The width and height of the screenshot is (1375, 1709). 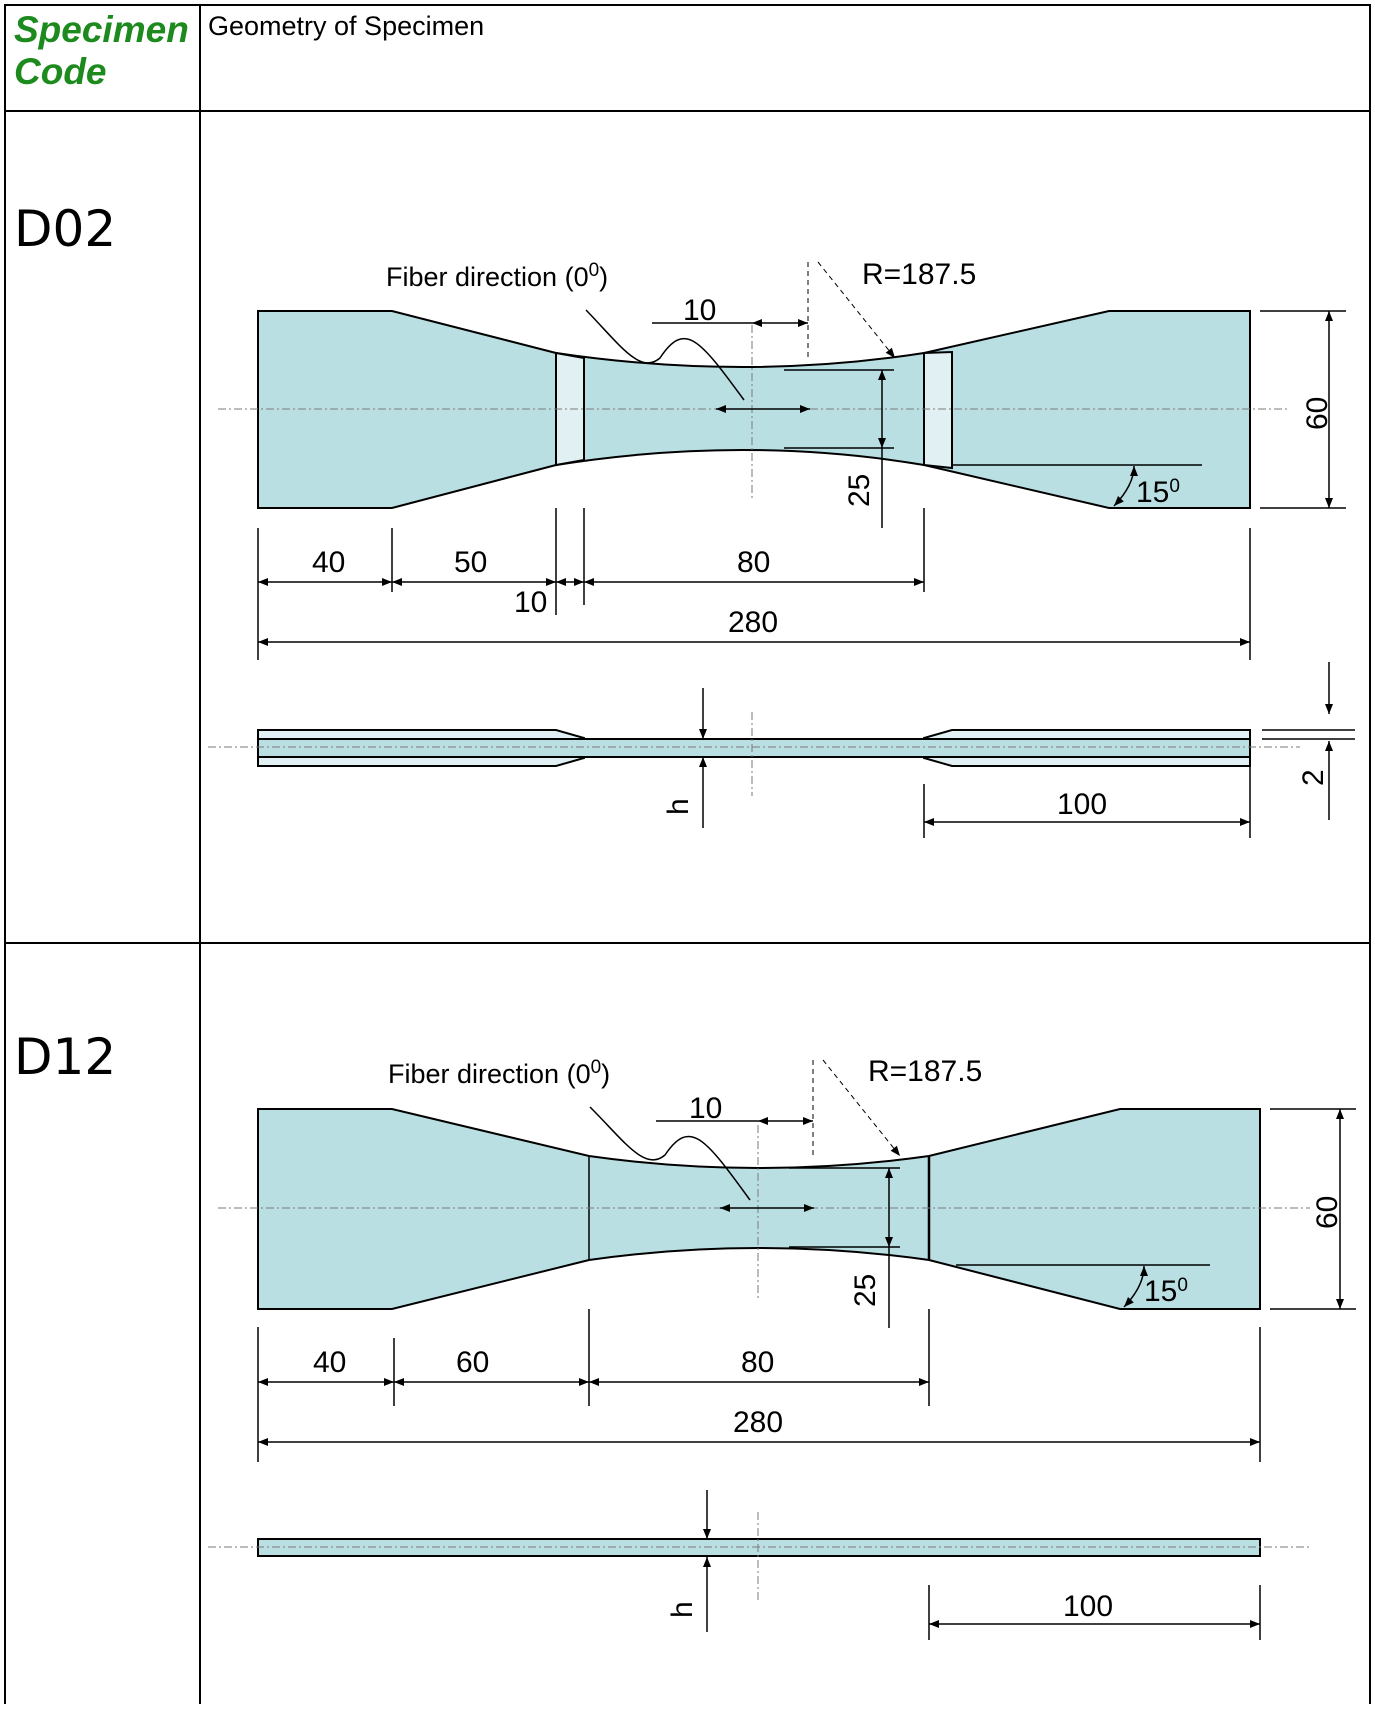 What do you see at coordinates (753, 622) in the screenshot?
I see `d02-dim-total: 280` at bounding box center [753, 622].